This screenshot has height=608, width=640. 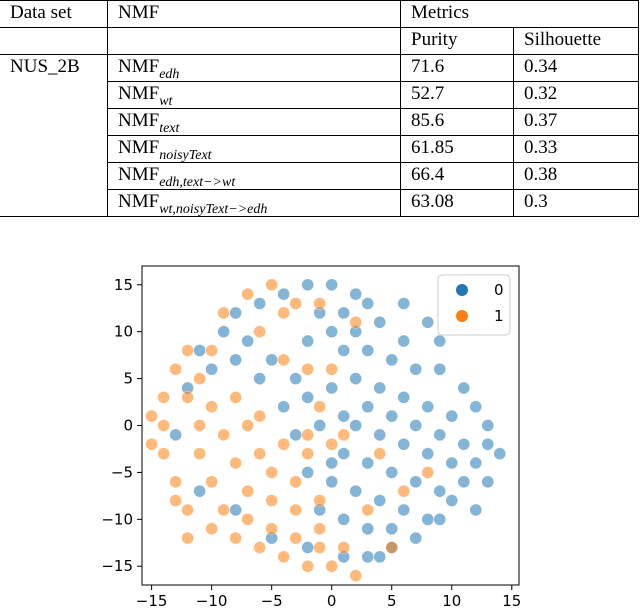 I want to click on nmf-subscript: wt,noisyText−>edh, so click(x=213, y=209).